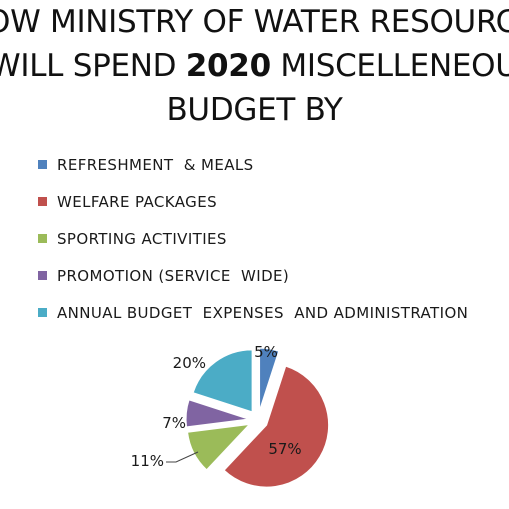 Image resolution: width=509 pixels, height=509 pixels. I want to click on data-label-refreshment: 5%, so click(266, 352).